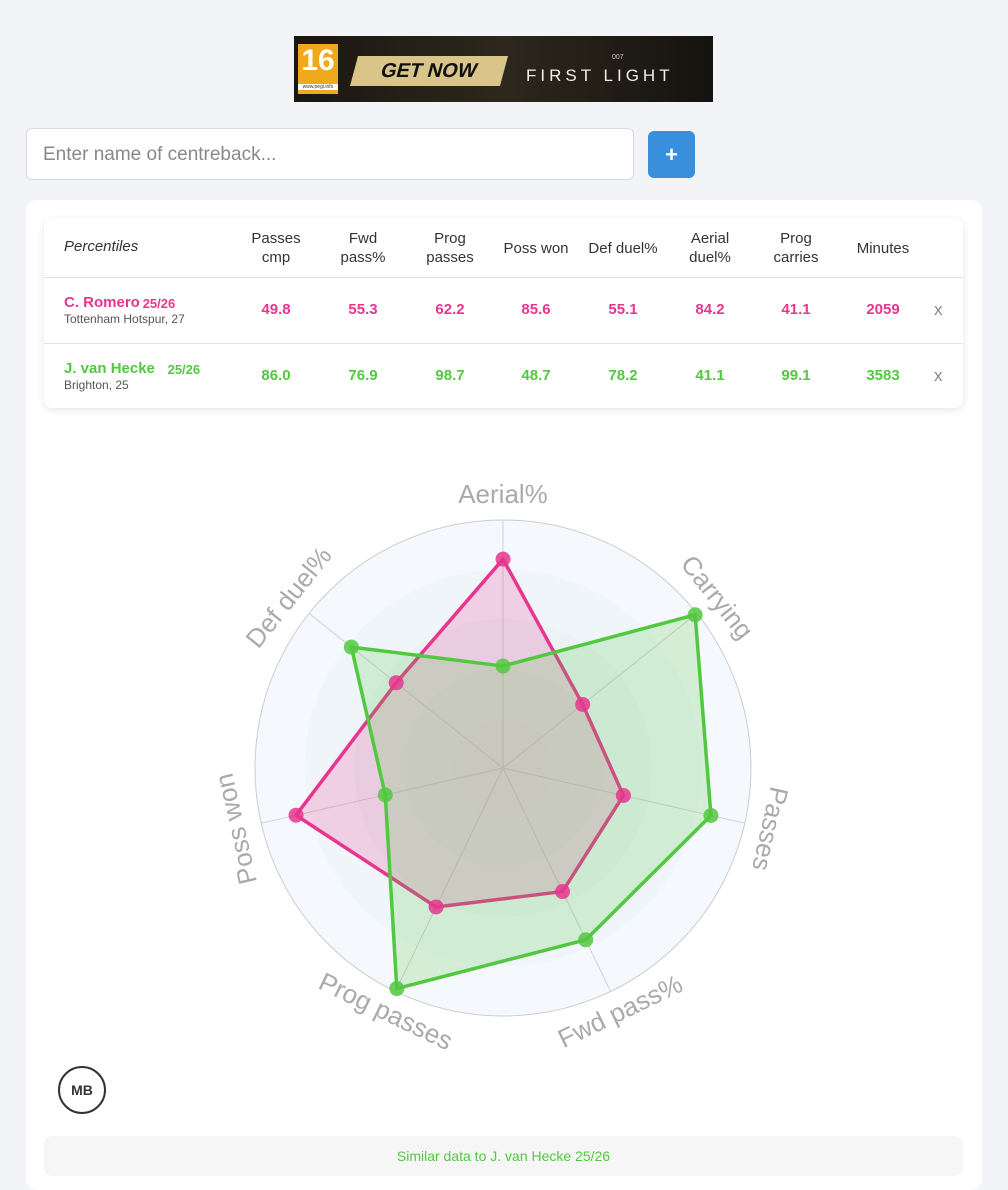  I want to click on column-header: Aerial duel%, so click(710, 248).